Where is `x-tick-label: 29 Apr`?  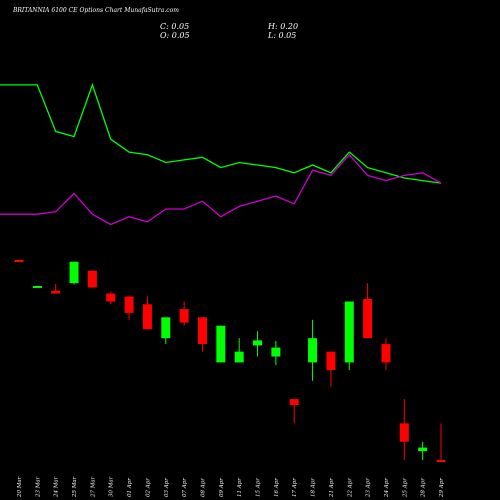 x-tick-label: 29 Apr is located at coordinates (442, 488).